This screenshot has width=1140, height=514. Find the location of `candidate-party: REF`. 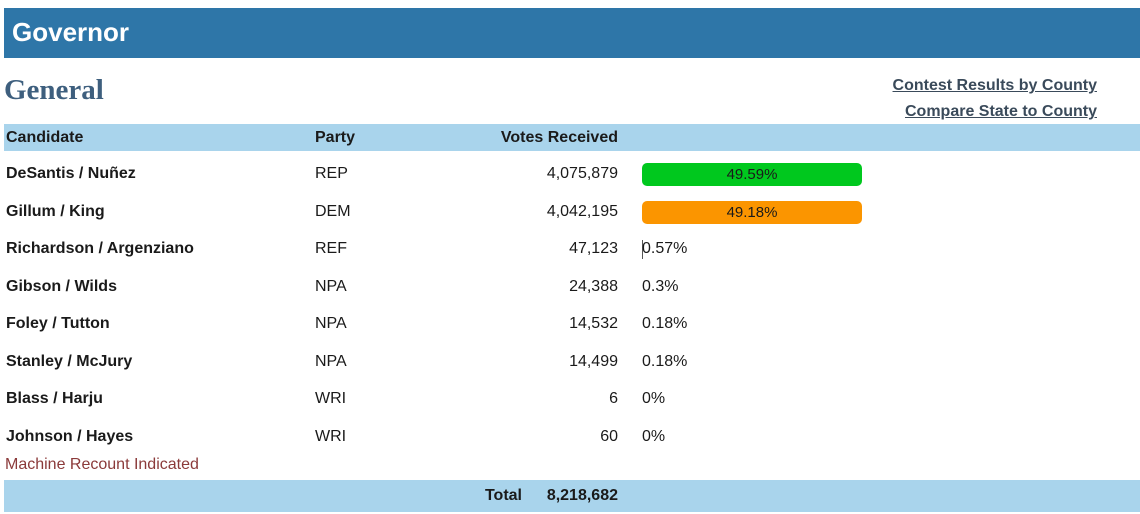

candidate-party: REF is located at coordinates (331, 248).